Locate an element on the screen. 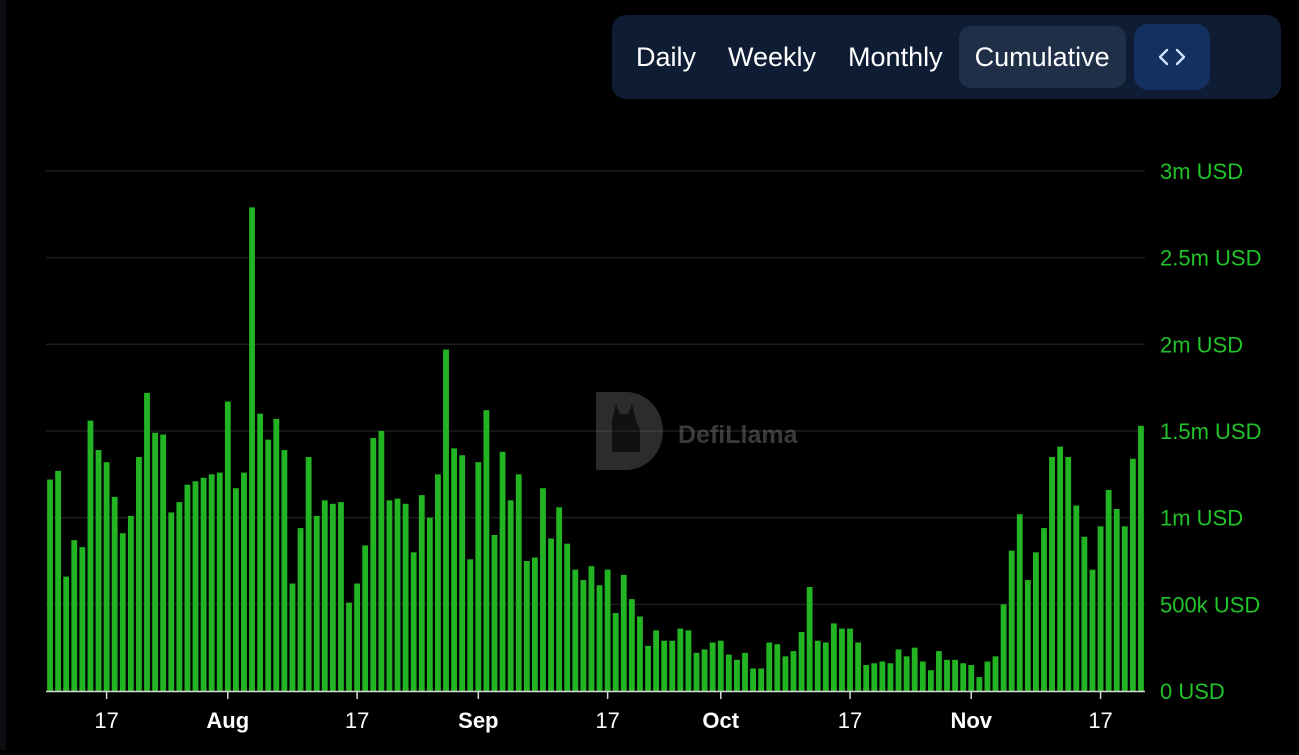  embed-button is located at coordinates (1171, 57).